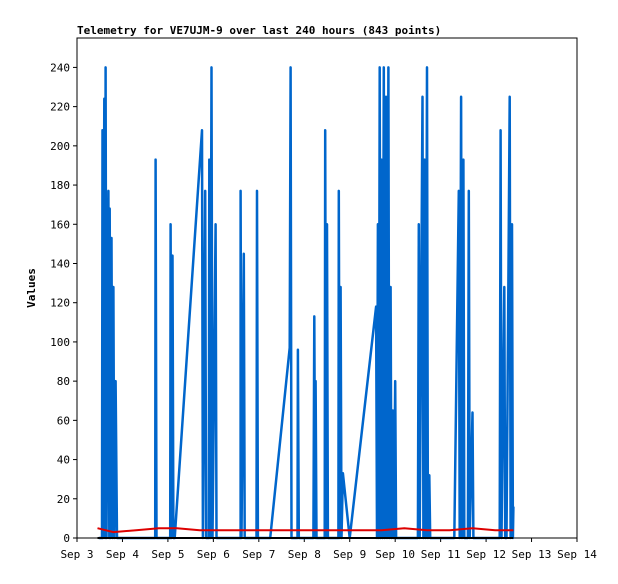 This screenshot has height=584, width=618. What do you see at coordinates (60, 107) in the screenshot?
I see `y-tick-label: 220` at bounding box center [60, 107].